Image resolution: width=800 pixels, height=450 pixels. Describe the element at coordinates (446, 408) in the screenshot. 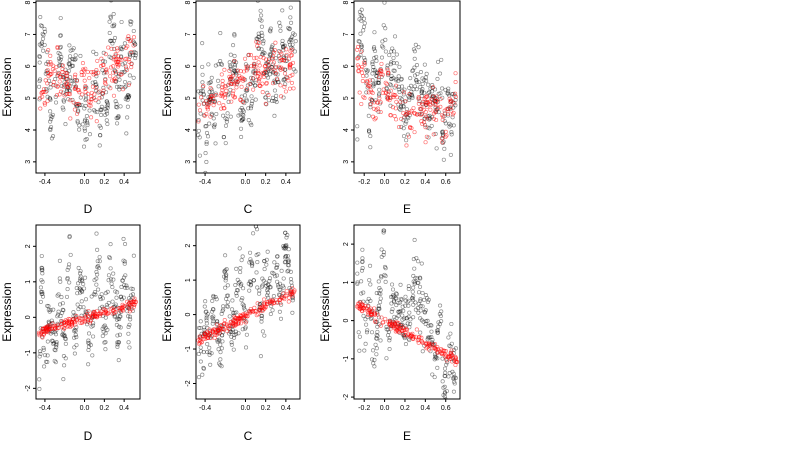

I see `x-tick-label: 0.6` at that location.